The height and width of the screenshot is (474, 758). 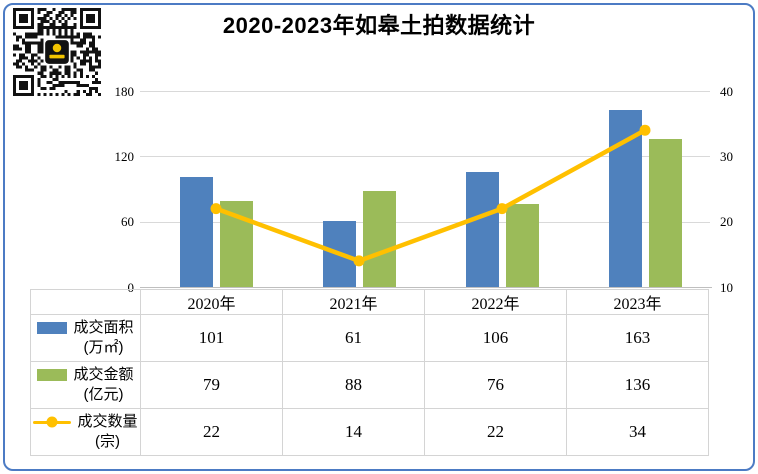 I want to click on bar-成交金额-2021年, so click(x=379, y=239).